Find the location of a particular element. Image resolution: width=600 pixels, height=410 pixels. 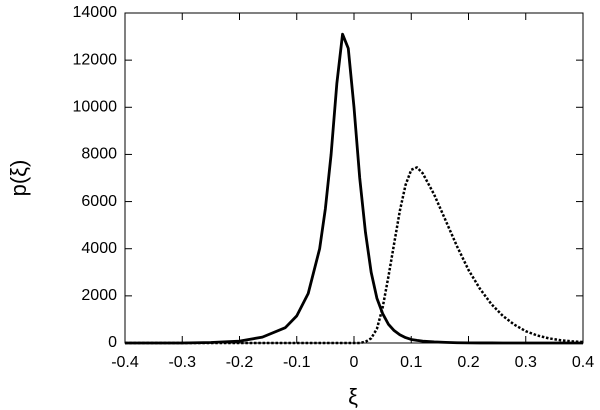

x-tick-label: -0.2 is located at coordinates (240, 362).